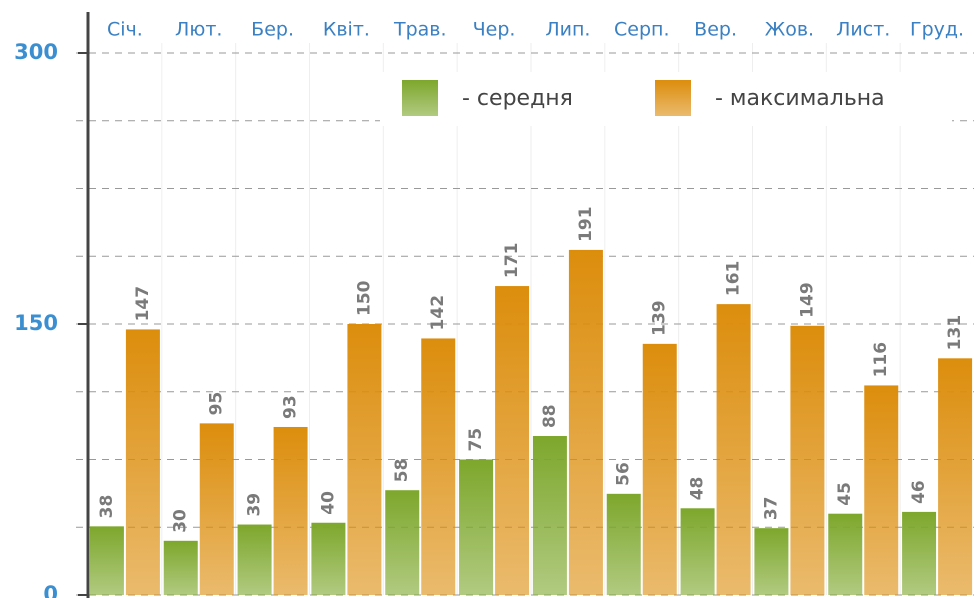 The image size is (974, 598). What do you see at coordinates (641, 30) in the screenshot?
I see `x-tick-label: Серп.` at bounding box center [641, 30].